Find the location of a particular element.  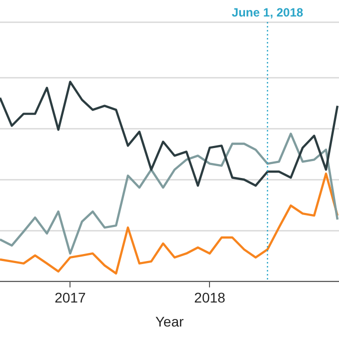

x-tick-label: 2017 is located at coordinates (70, 298).